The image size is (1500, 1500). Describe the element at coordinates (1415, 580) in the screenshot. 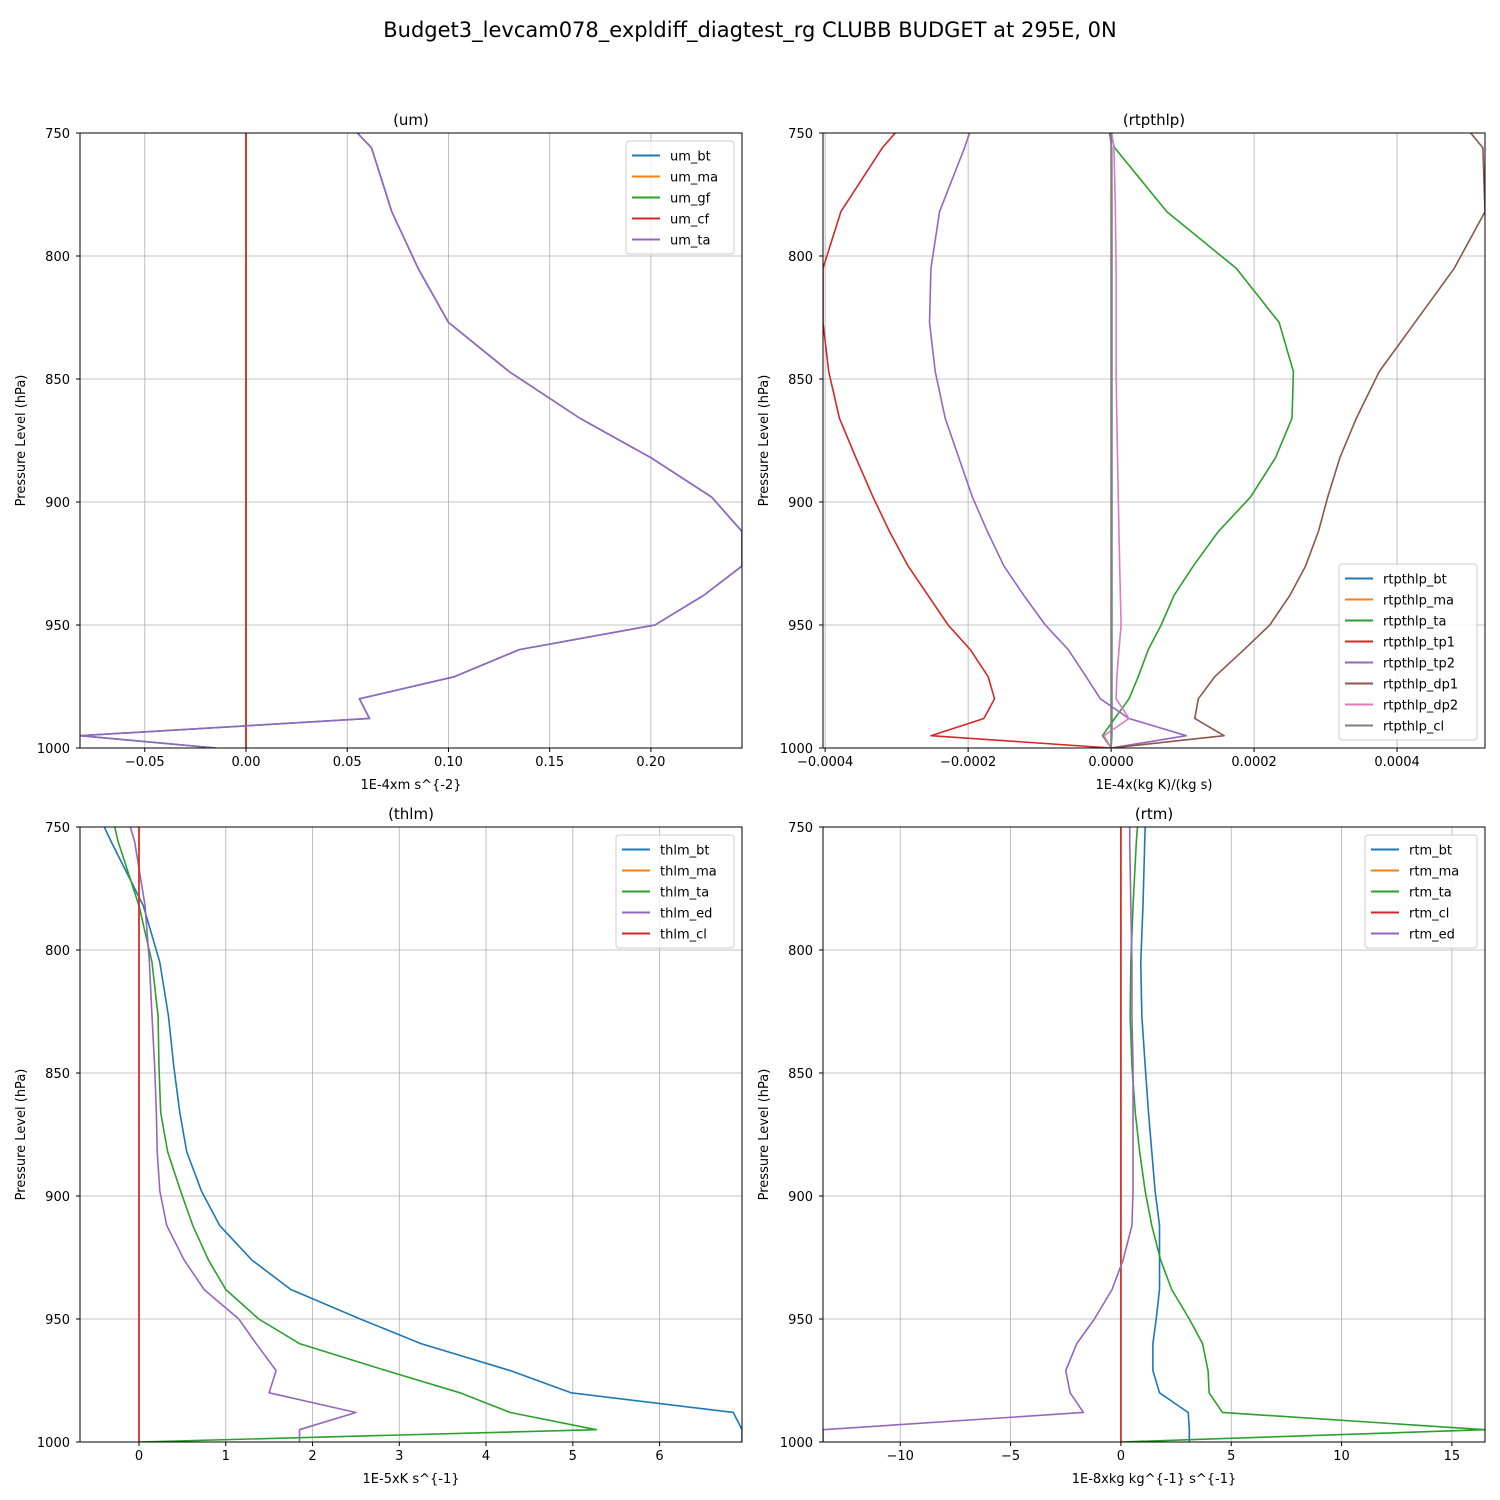

I see `legend-label-rtpthlp_bt: rtpthlp_bt` at that location.